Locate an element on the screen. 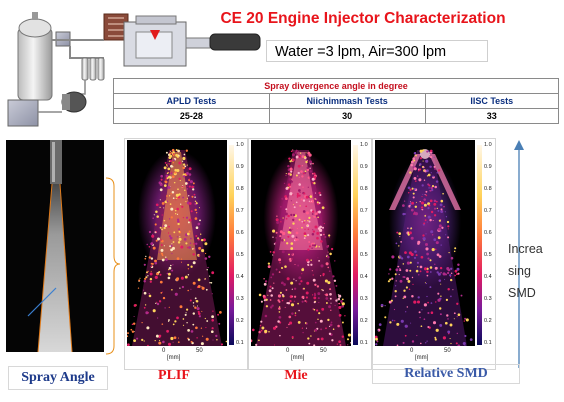  spray-angle-photo is located at coordinates (55, 246).